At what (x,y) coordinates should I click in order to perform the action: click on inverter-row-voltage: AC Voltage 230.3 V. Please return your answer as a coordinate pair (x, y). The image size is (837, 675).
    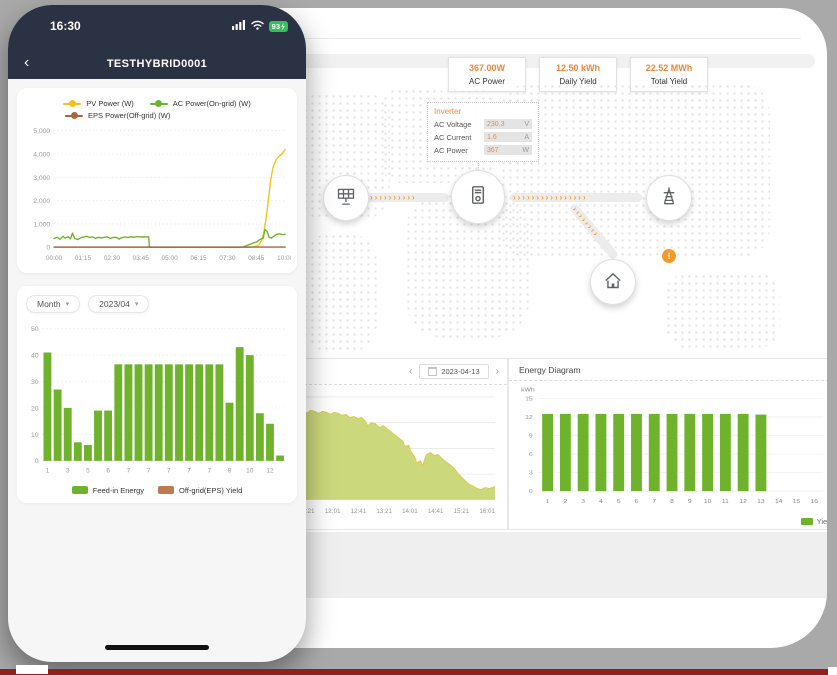
    Looking at the image, I should click on (483, 124).